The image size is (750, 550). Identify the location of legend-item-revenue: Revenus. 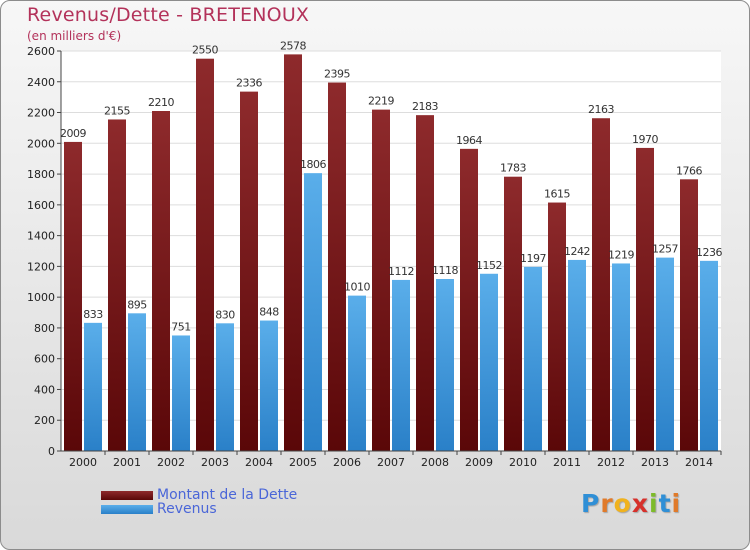
(159, 509).